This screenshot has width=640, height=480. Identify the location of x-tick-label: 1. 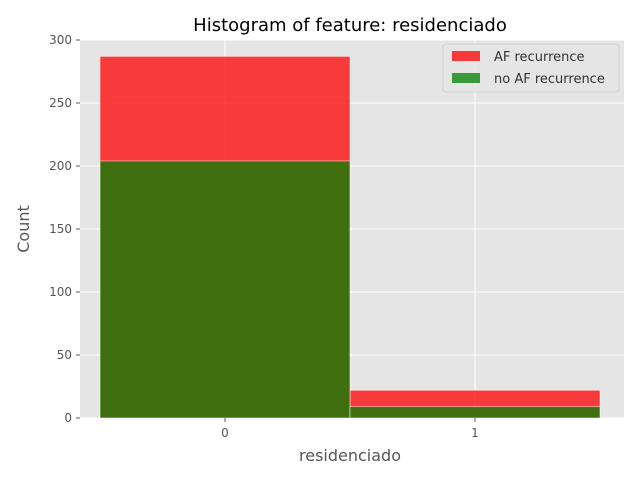
(475, 433).